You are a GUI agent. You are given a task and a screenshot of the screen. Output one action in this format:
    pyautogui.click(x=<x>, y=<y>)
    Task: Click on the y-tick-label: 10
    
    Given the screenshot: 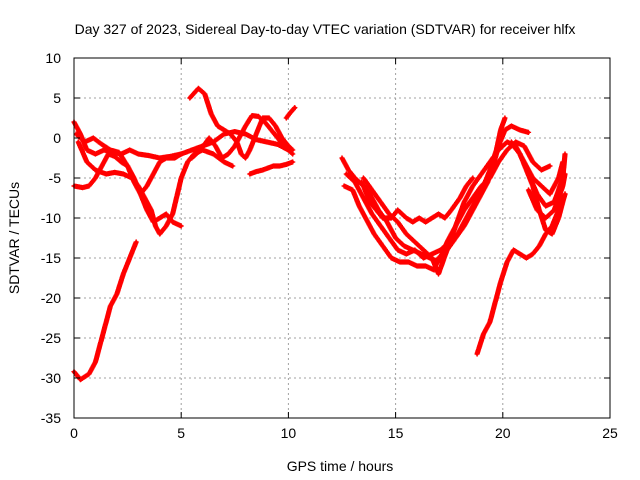 What is the action you would take?
    pyautogui.click(x=53, y=58)
    